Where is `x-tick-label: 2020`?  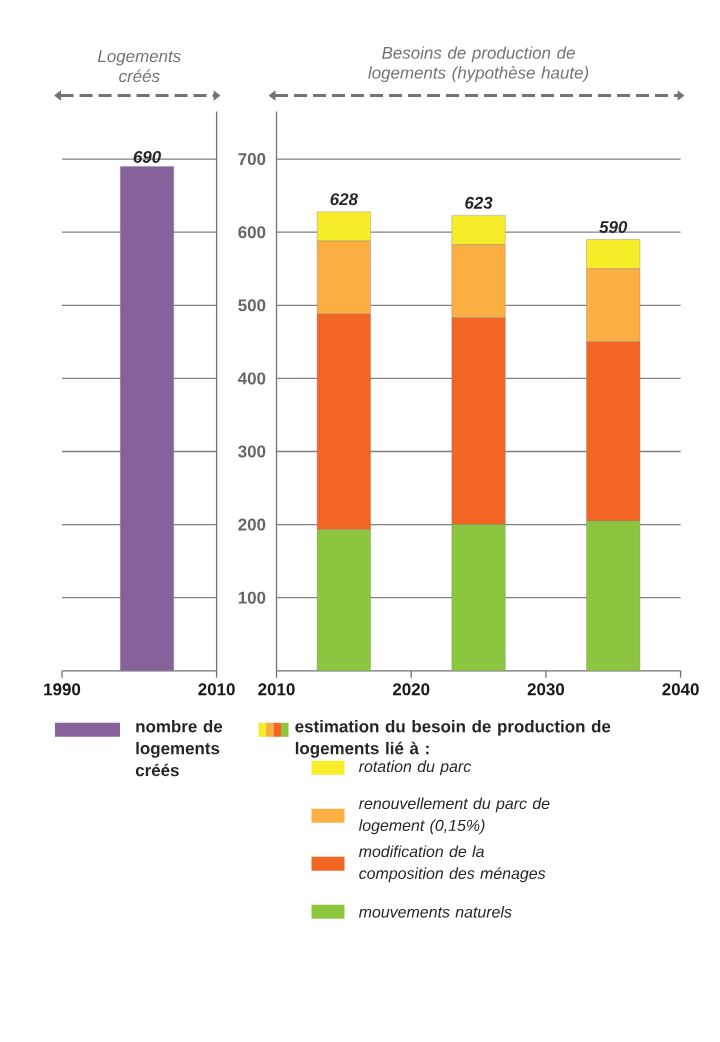 x-tick-label: 2020 is located at coordinates (411, 689).